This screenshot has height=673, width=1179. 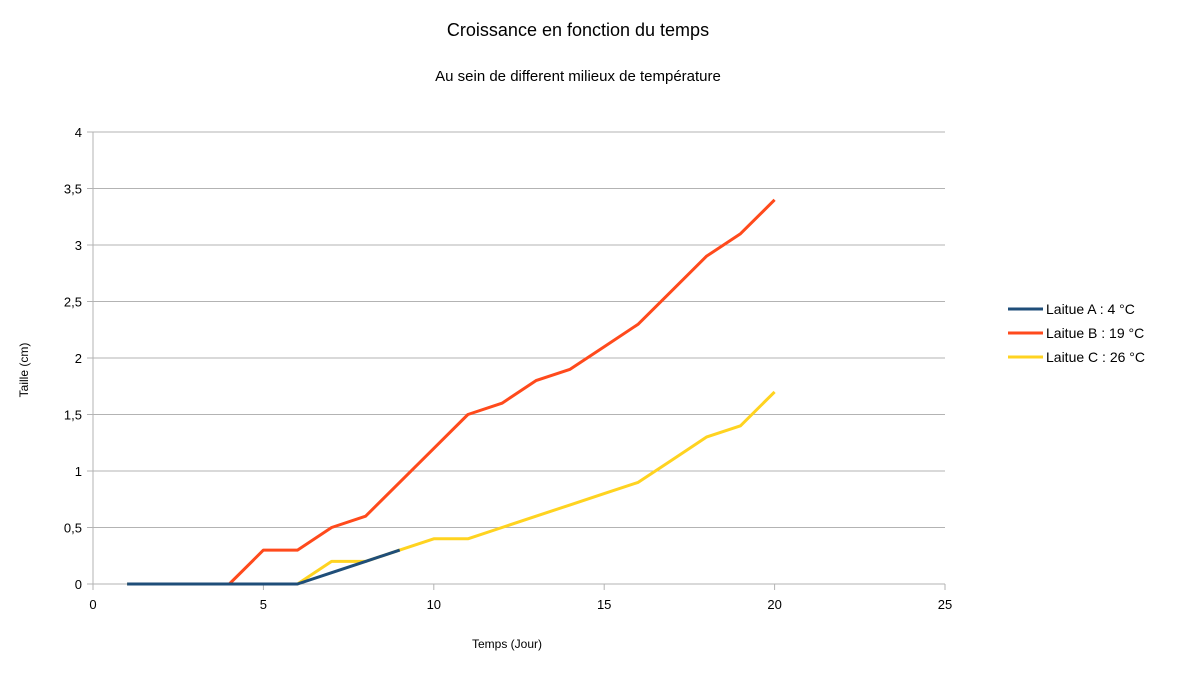 What do you see at coordinates (945, 604) in the screenshot?
I see `x-tick-label-5: 25` at bounding box center [945, 604].